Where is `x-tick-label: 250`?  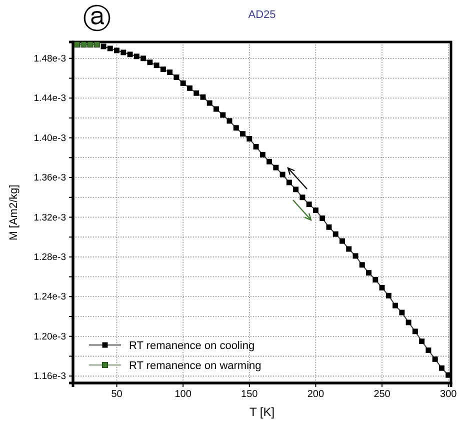
x-tick-label: 250 is located at coordinates (382, 394).